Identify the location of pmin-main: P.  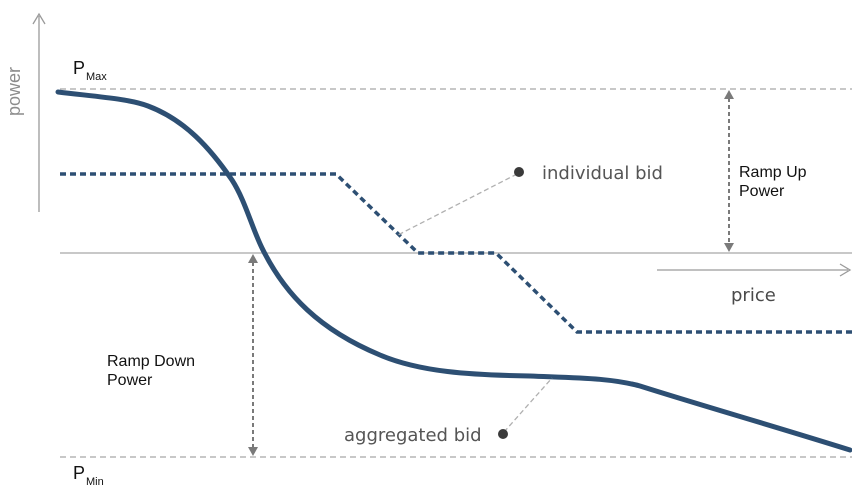
(79, 473).